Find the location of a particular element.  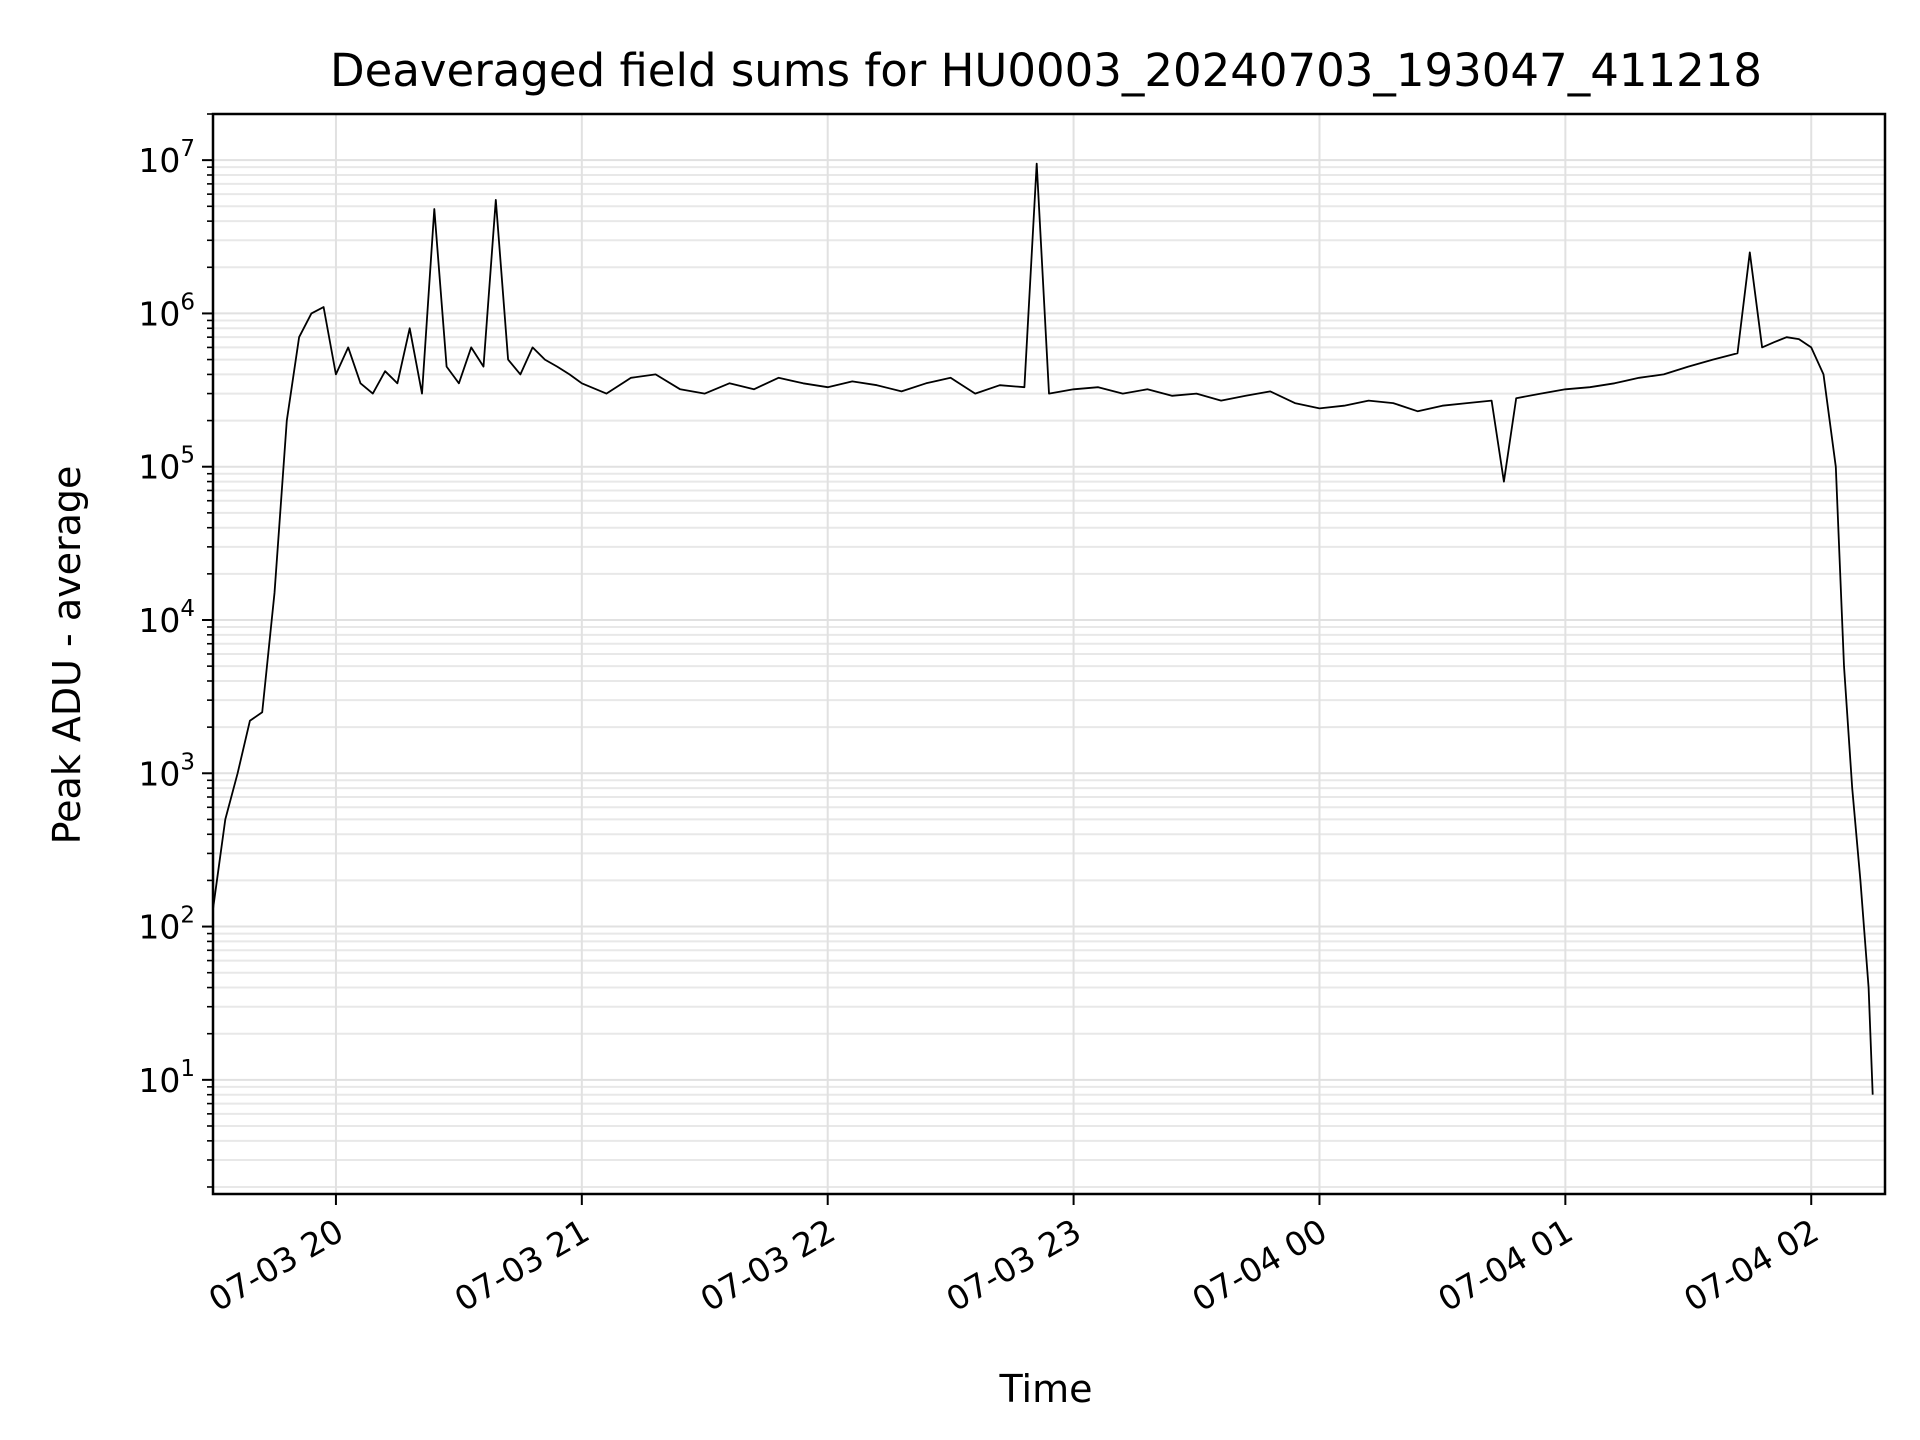

x-tick-label: 07-04 02 is located at coordinates (1751, 1265).